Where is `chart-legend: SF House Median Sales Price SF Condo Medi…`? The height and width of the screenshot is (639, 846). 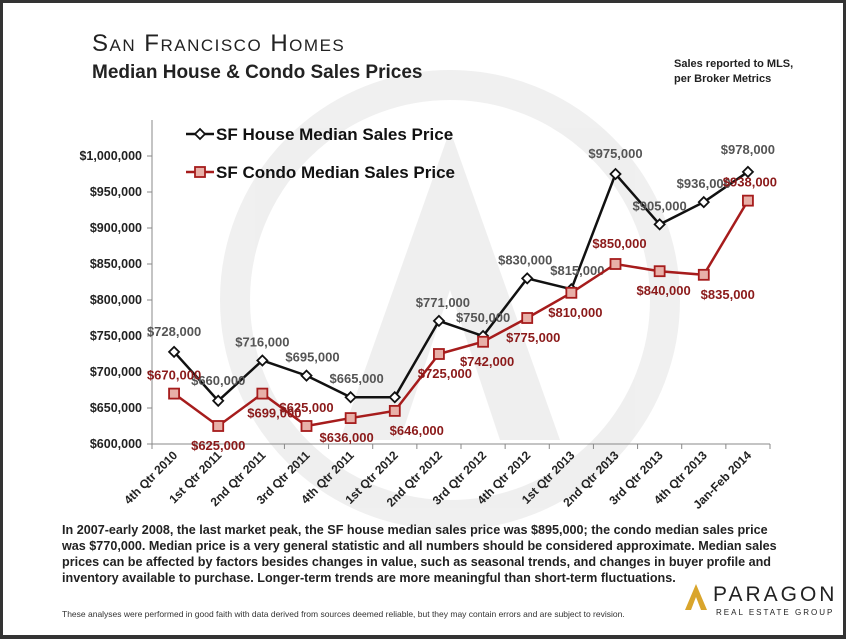
chart-legend: SF House Median Sales Price SF Condo Medi… is located at coordinates (320, 153).